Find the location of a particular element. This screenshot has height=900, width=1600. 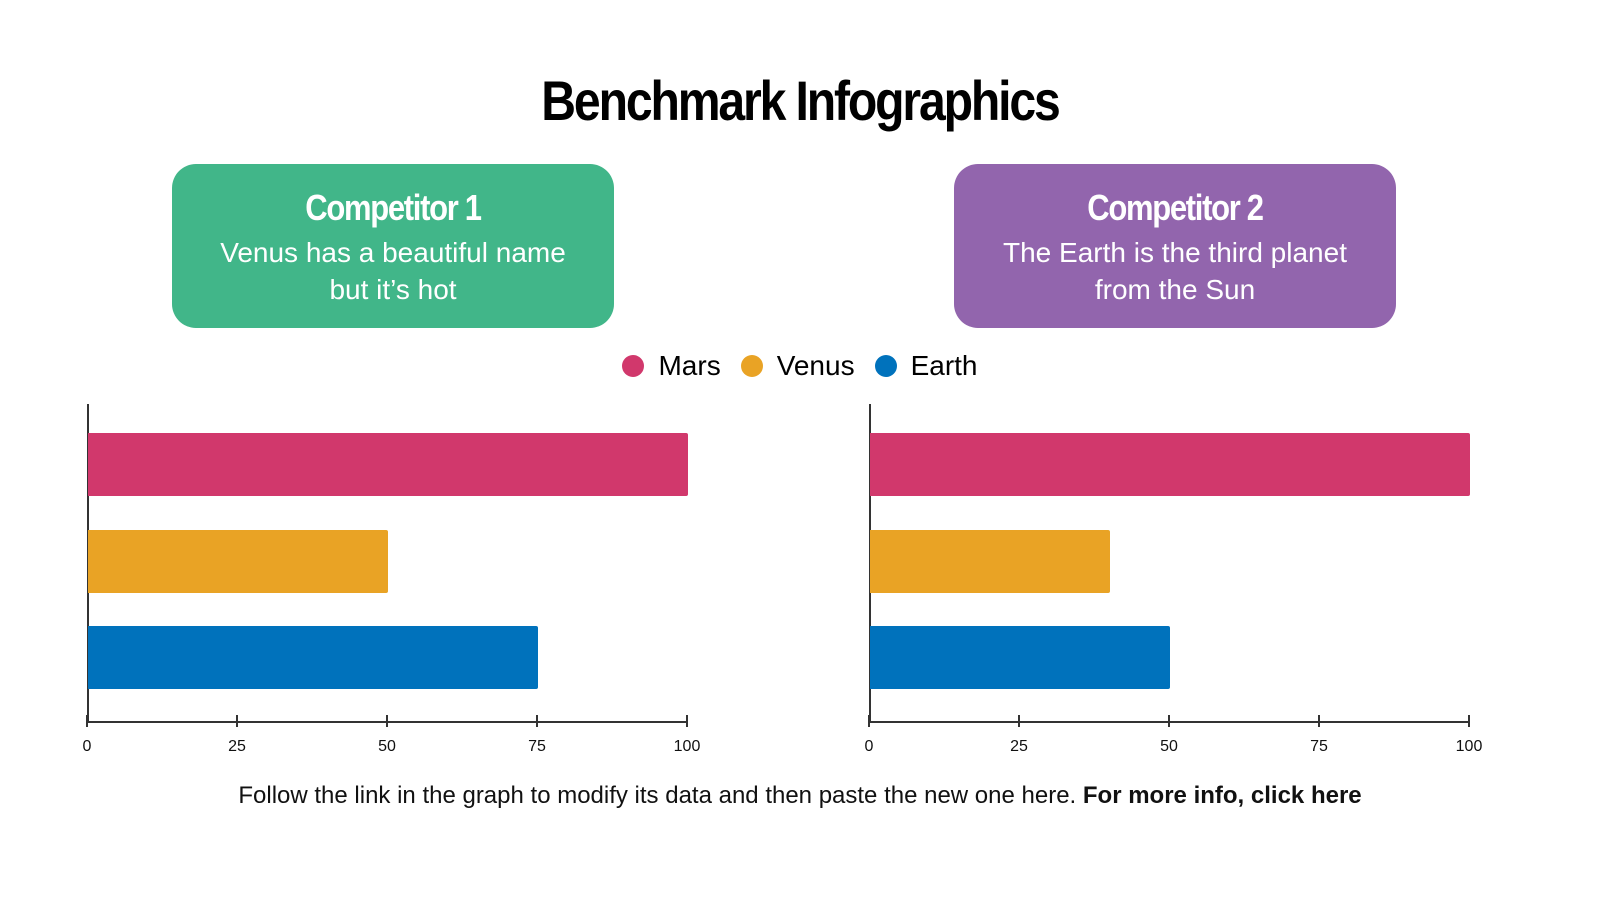

more-info-link: For more info, click here is located at coordinates (1222, 795).